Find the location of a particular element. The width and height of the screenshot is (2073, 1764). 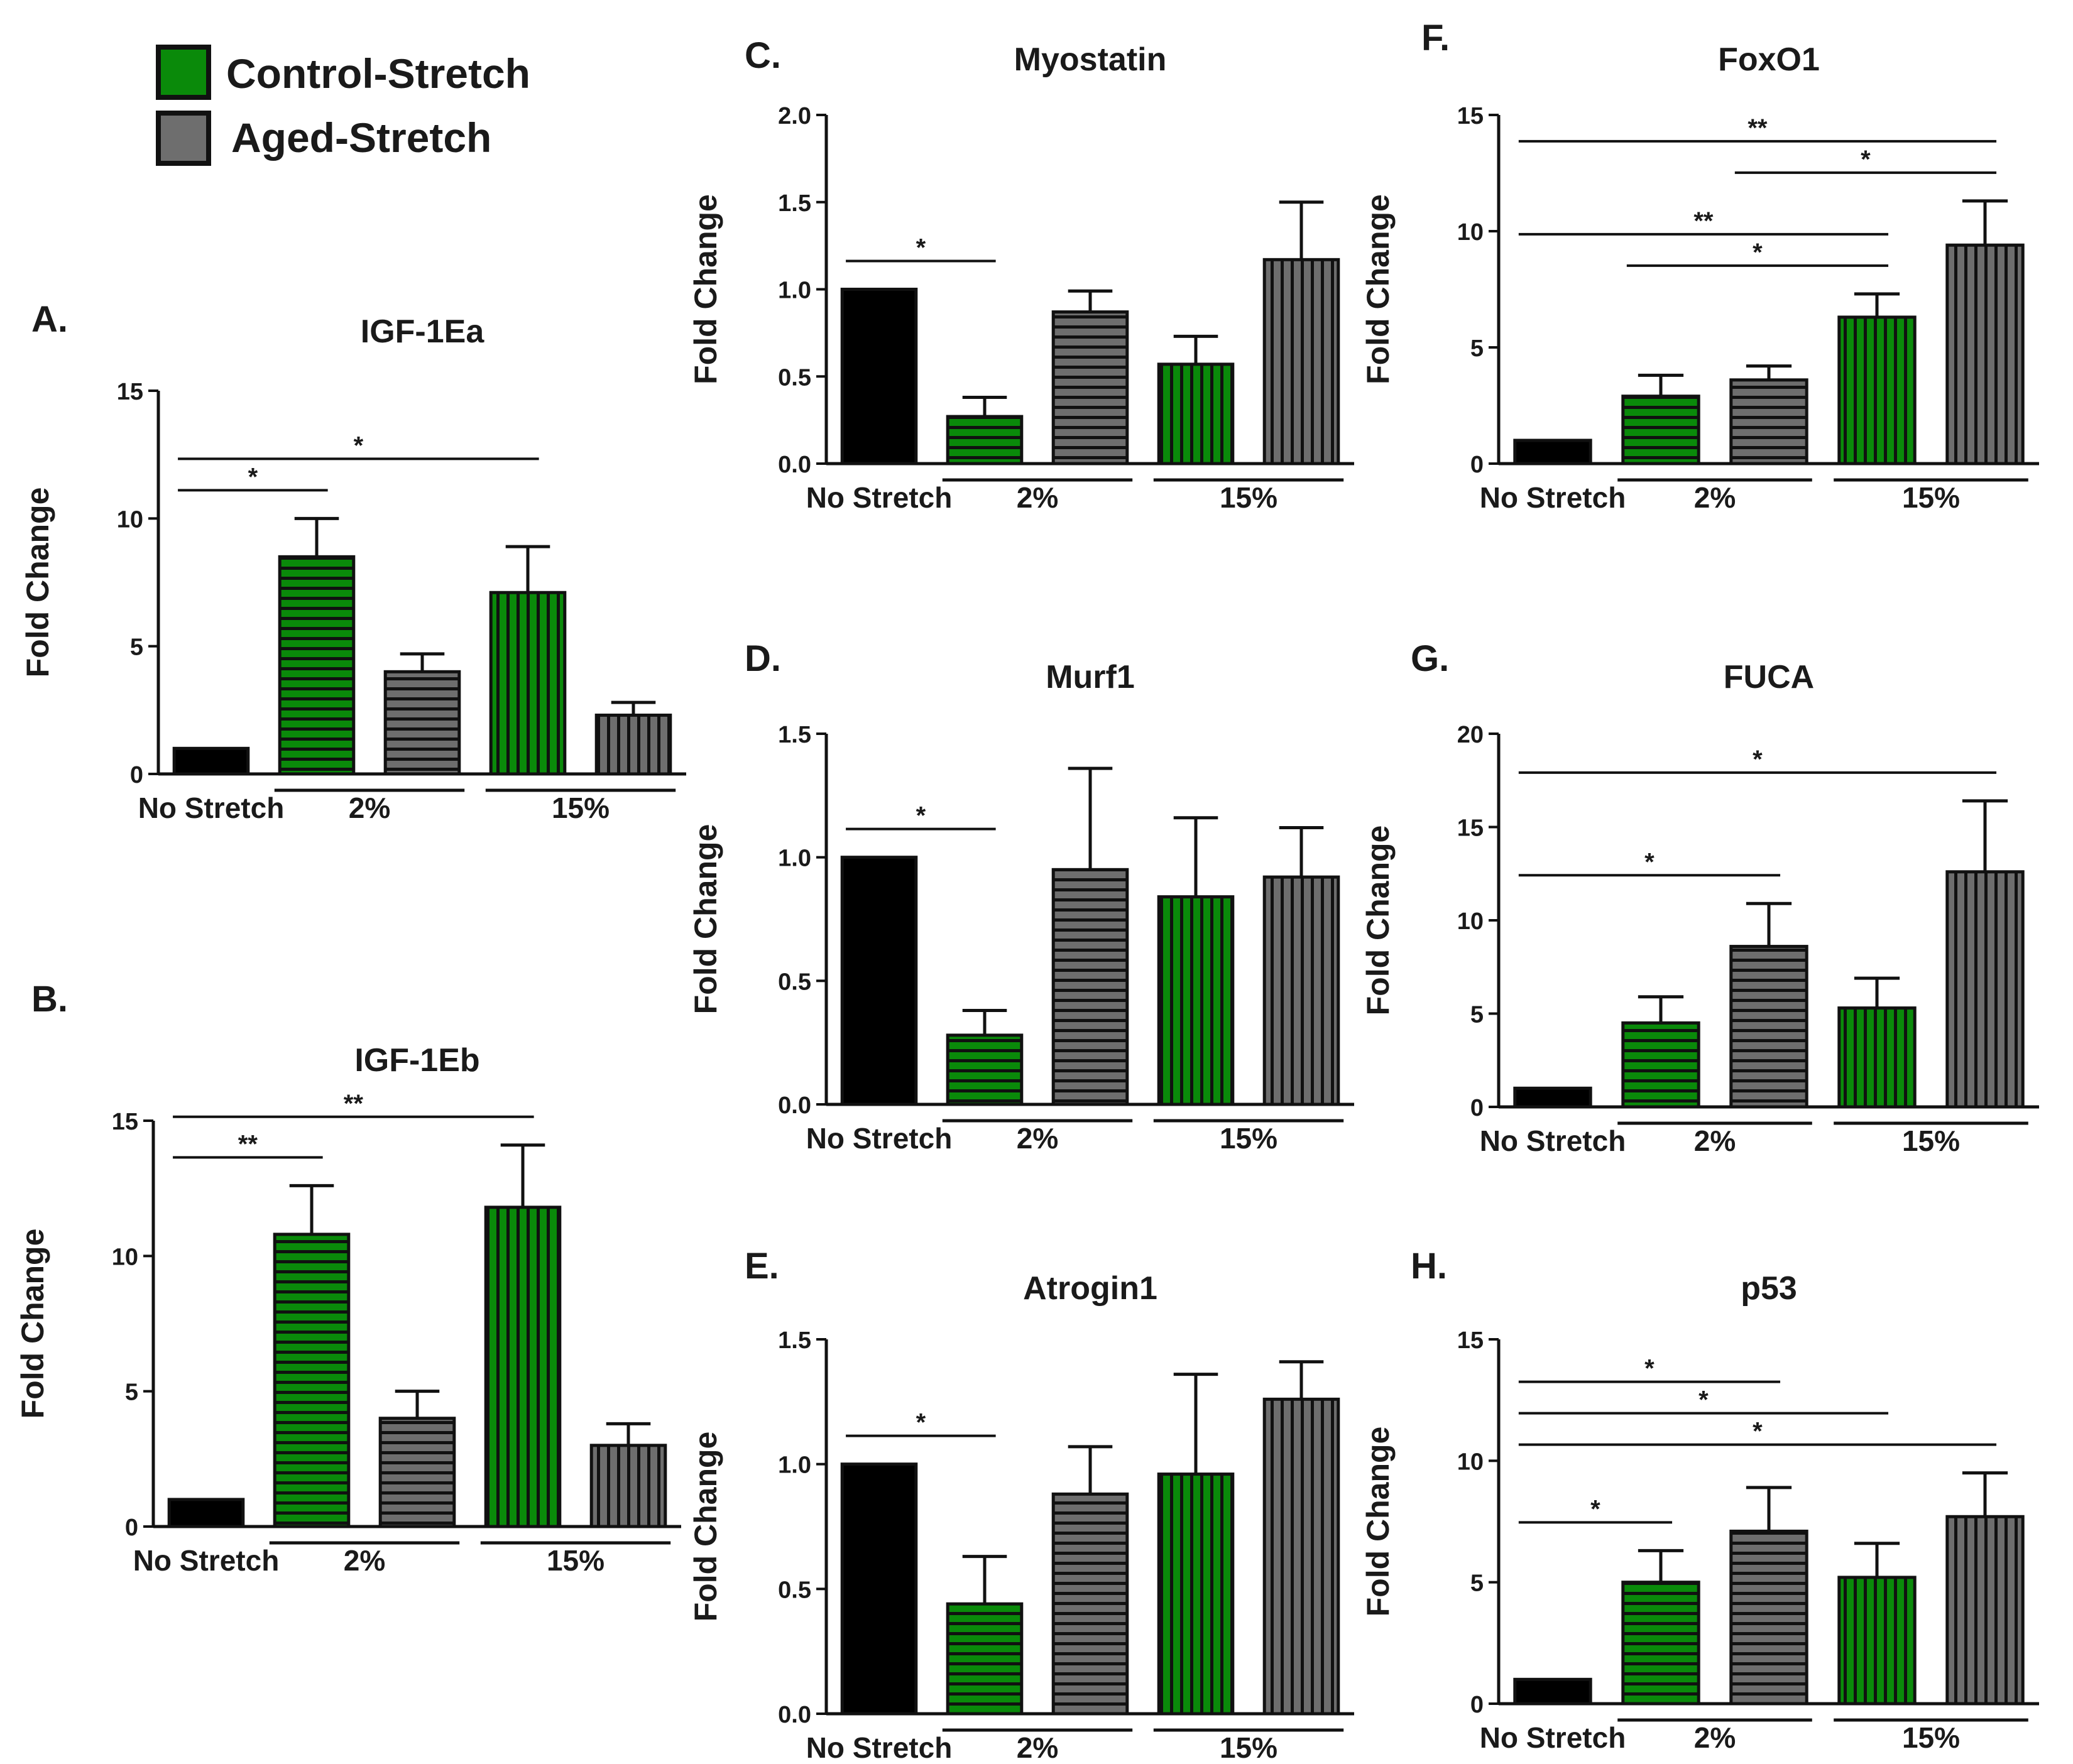

chart-title: Murf1 is located at coordinates (1090, 677).